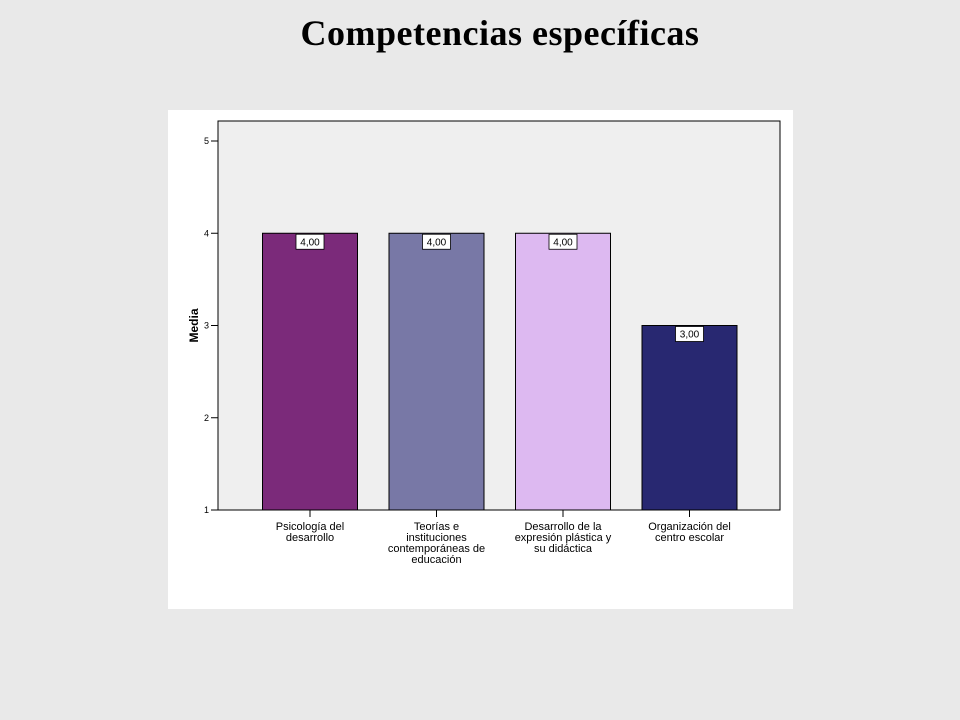 This screenshot has height=720, width=960. Describe the element at coordinates (563, 527) in the screenshot. I see `x-category-label: Desarrollo de la` at that location.